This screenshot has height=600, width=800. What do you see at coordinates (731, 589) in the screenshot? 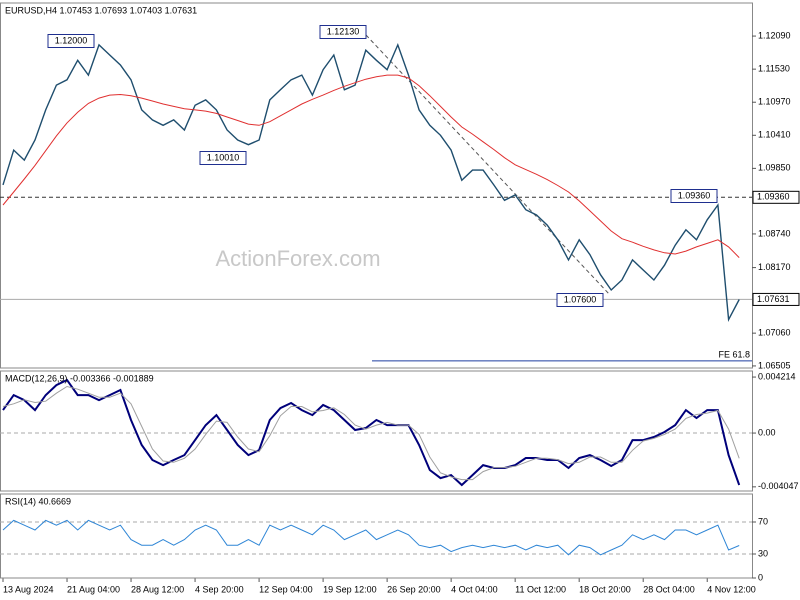
I see `x-tick-label: 4 Nov 12:00` at bounding box center [731, 589].